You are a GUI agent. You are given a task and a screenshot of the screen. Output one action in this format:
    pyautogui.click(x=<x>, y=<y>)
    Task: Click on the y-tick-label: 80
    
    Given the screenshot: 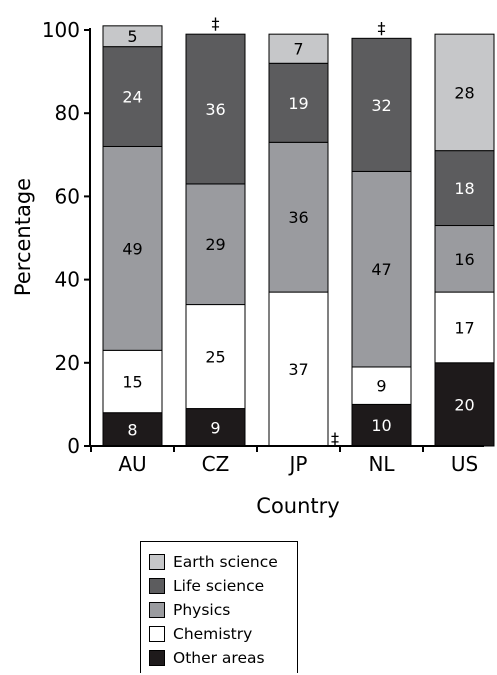 What is the action you would take?
    pyautogui.click(x=67, y=113)
    